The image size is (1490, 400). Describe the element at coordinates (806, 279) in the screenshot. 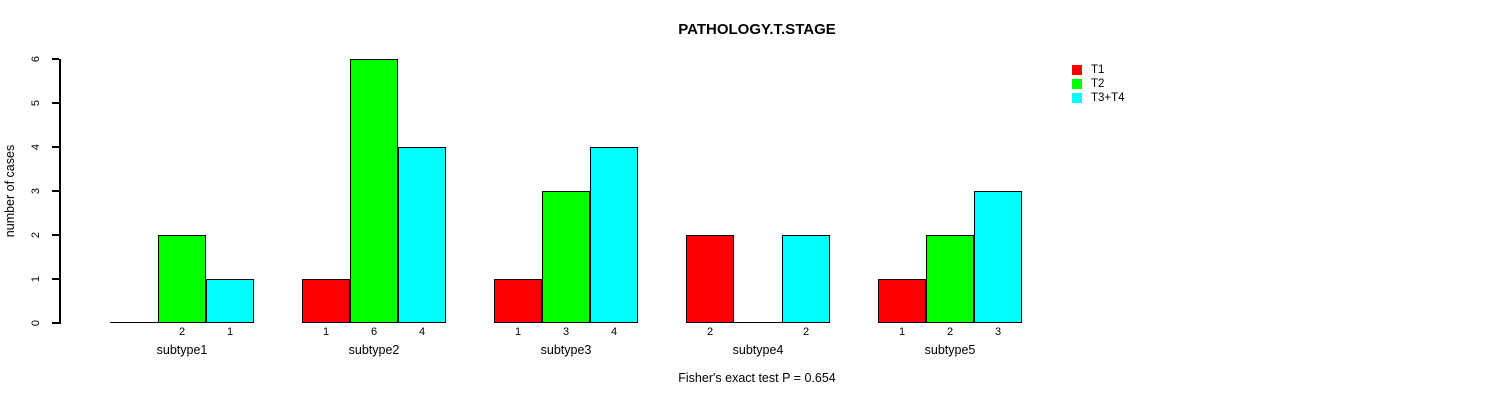

I see `bar-T3+T4-subtype4` at that location.